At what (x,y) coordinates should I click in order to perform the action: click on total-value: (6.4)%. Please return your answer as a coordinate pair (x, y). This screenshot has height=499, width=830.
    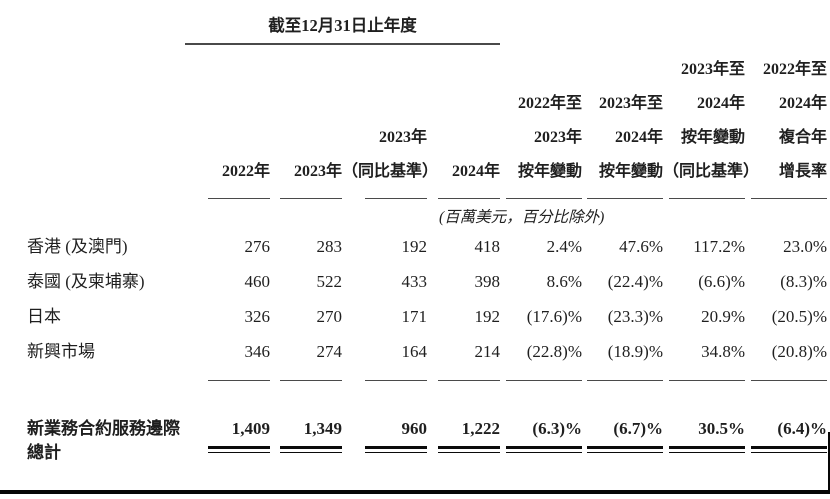
    Looking at the image, I should click on (802, 428).